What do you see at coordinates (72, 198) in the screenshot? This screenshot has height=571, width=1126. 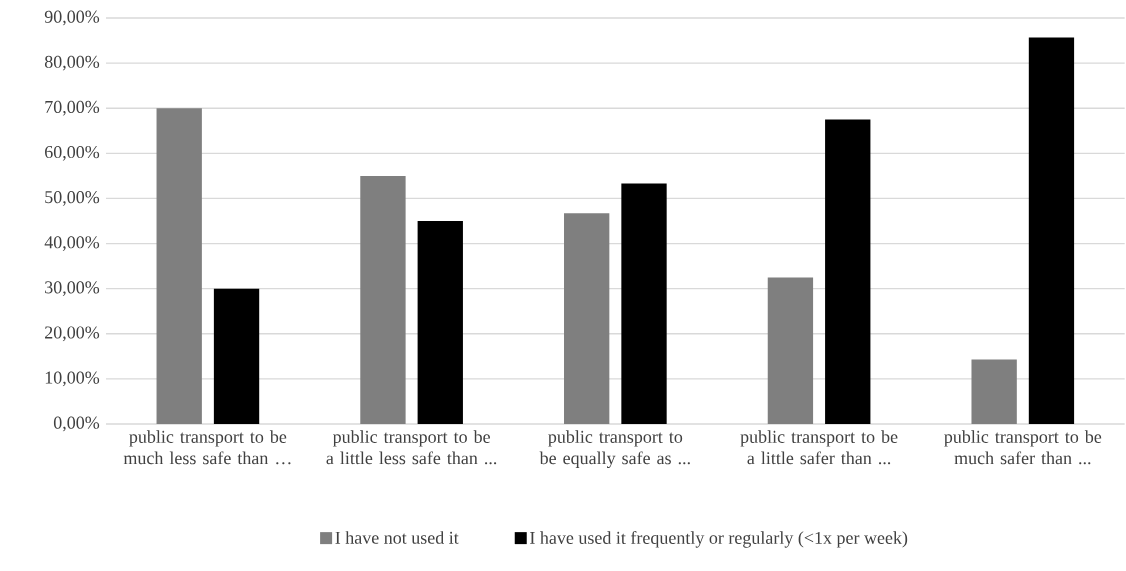 I see `y-tick-label: 50,00%` at bounding box center [72, 198].